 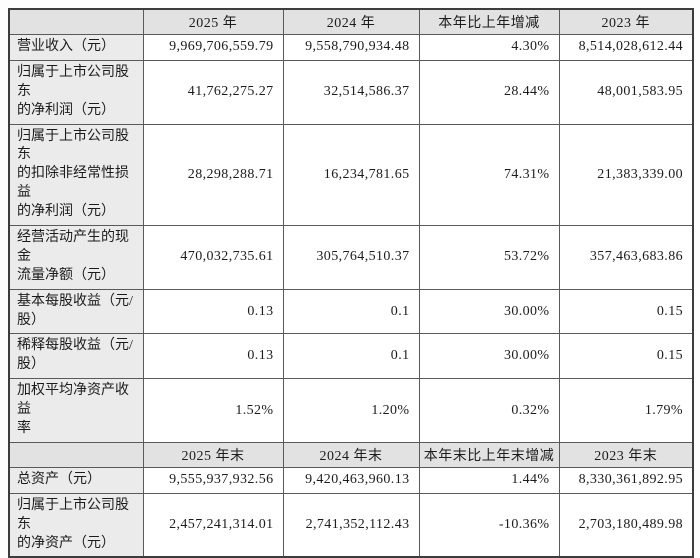 What do you see at coordinates (489, 175) in the screenshot?
I see `cell-value: 74.31%` at bounding box center [489, 175].